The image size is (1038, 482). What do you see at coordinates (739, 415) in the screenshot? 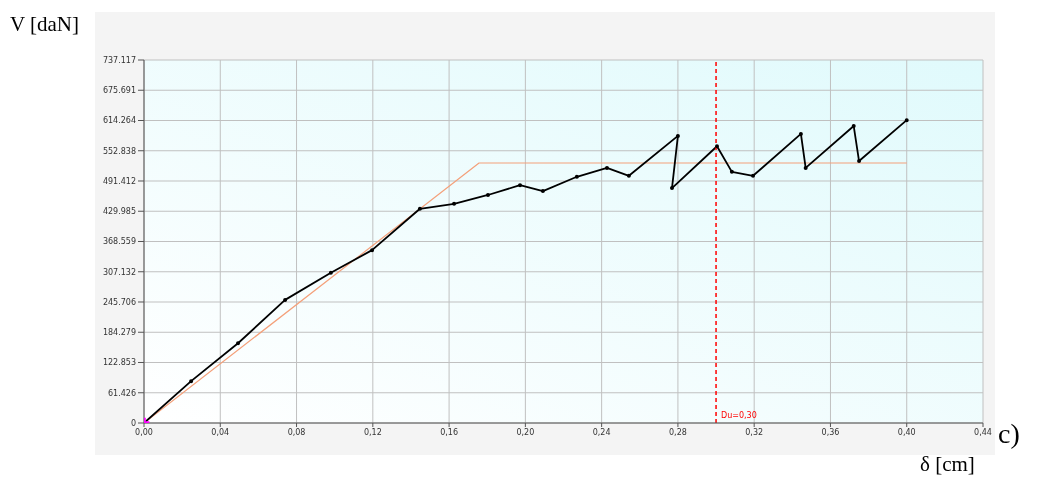
I see `ref-line-label: Du=0,30` at bounding box center [739, 415].